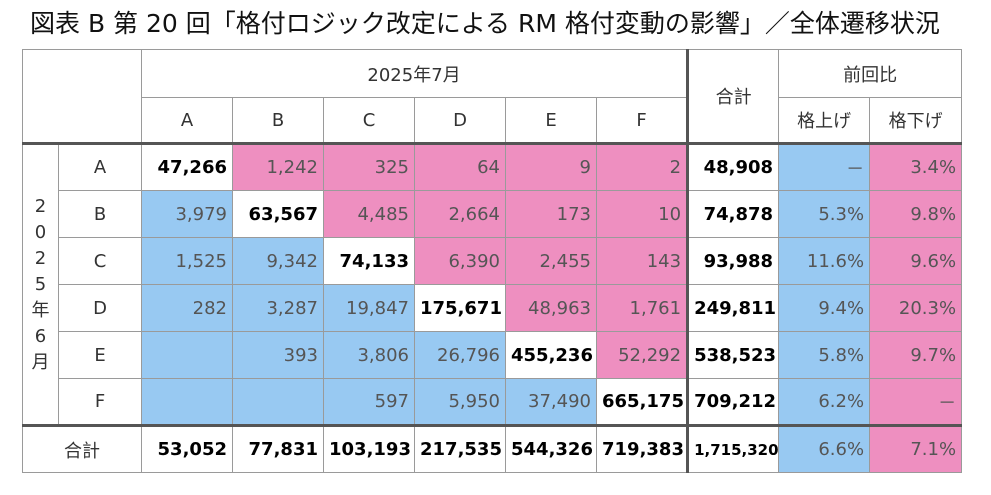  What do you see at coordinates (551, 308) in the screenshot?
I see `matrix-cell: 48,963` at bounding box center [551, 308].